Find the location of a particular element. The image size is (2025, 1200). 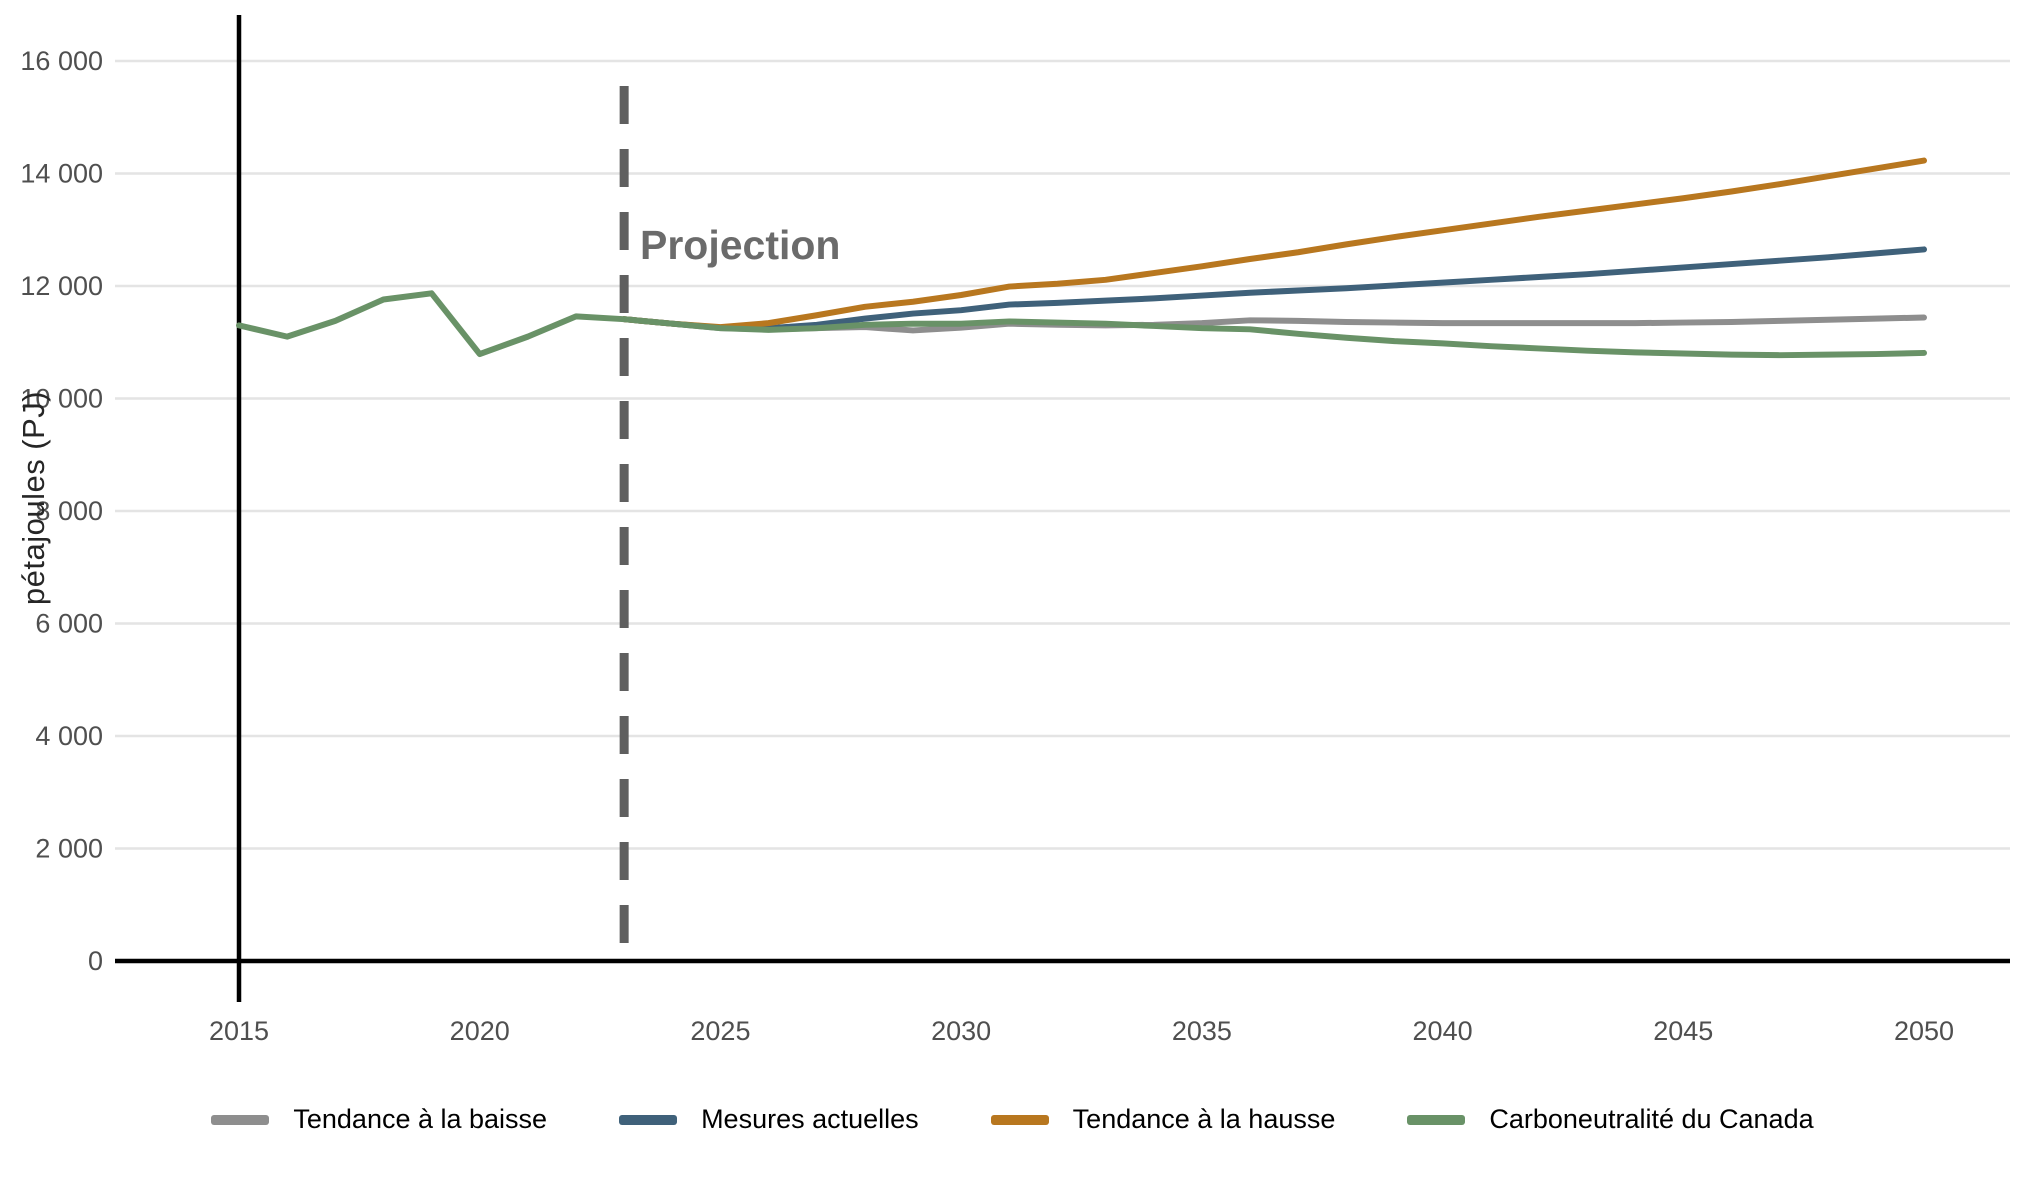

x-tick-label: 2050 is located at coordinates (1924, 1031).